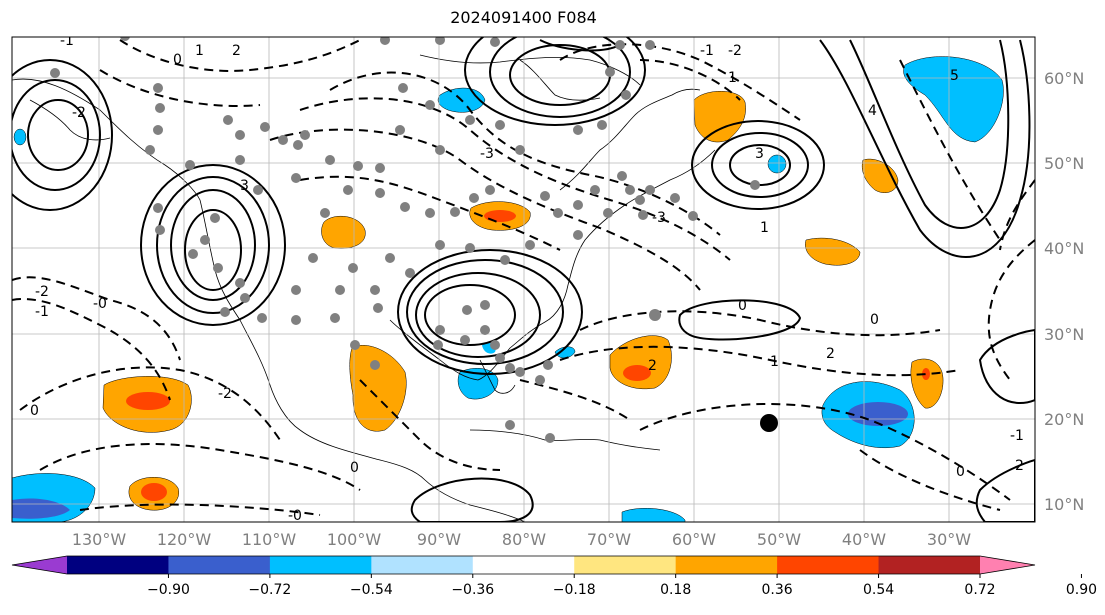  Describe the element at coordinates (864, 539) in the screenshot. I see `lon-label: 40°W` at that location.